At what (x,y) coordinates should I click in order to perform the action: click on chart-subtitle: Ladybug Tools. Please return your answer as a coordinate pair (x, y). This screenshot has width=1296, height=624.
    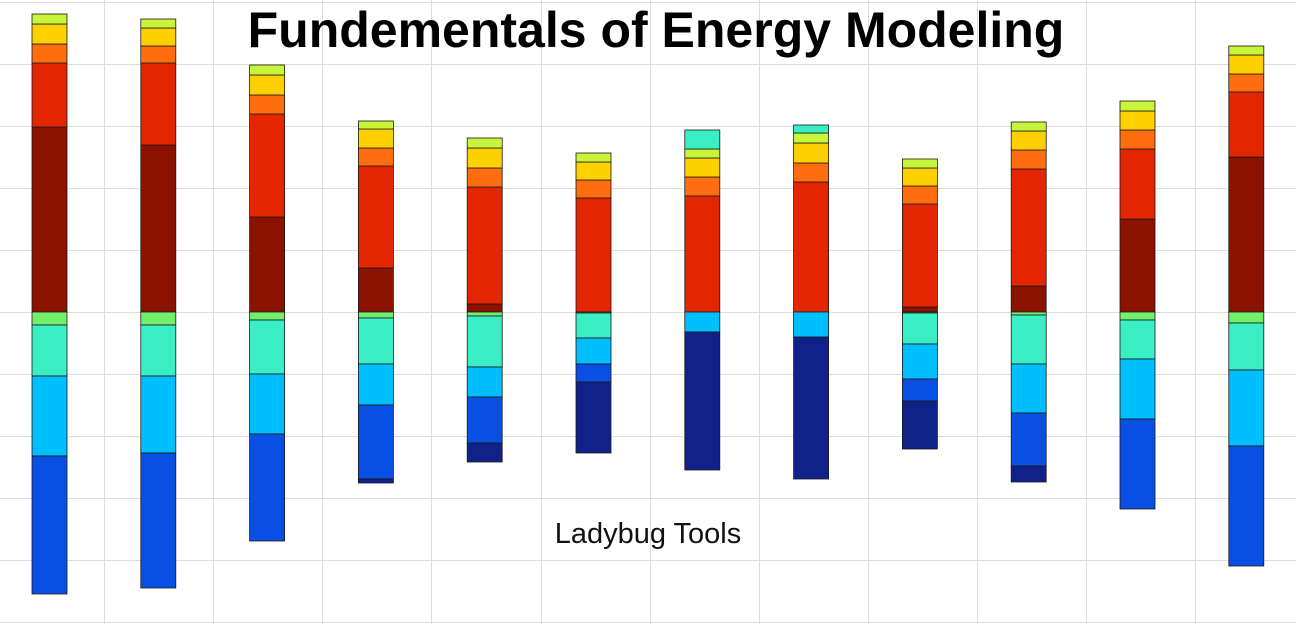
    Looking at the image, I should click on (648, 534).